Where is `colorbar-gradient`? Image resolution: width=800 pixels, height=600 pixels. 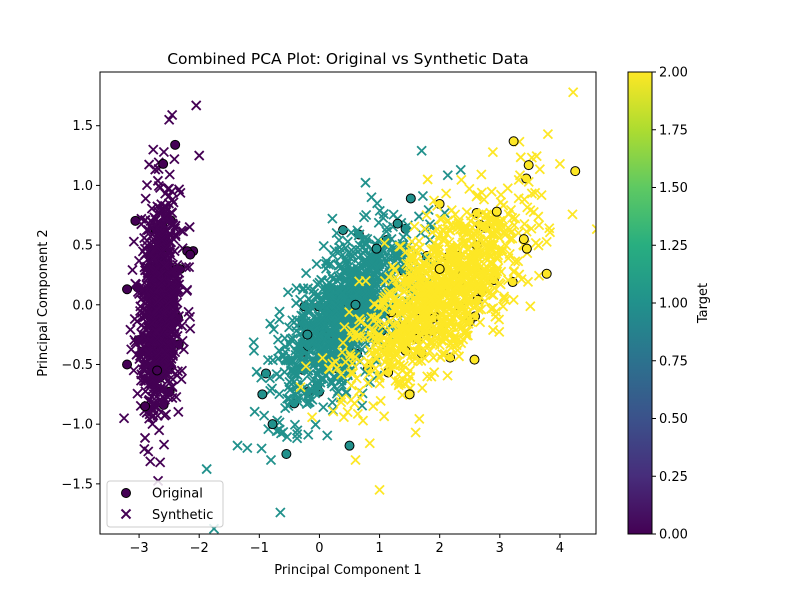
colorbar-gradient is located at coordinates (640, 303).